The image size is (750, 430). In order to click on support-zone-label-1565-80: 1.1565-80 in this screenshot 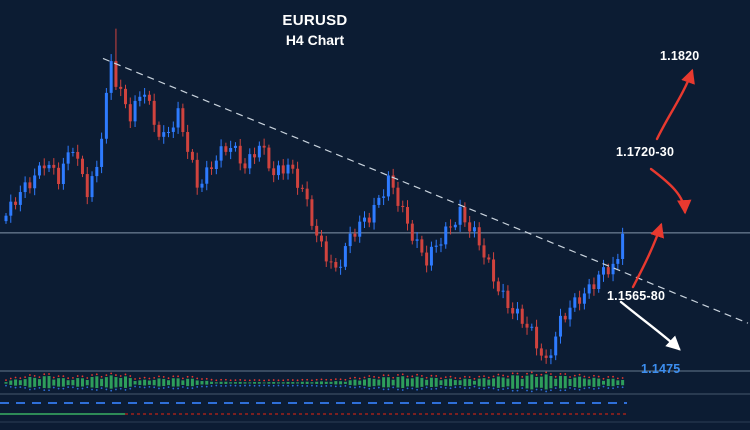, I will do `click(636, 296)`.